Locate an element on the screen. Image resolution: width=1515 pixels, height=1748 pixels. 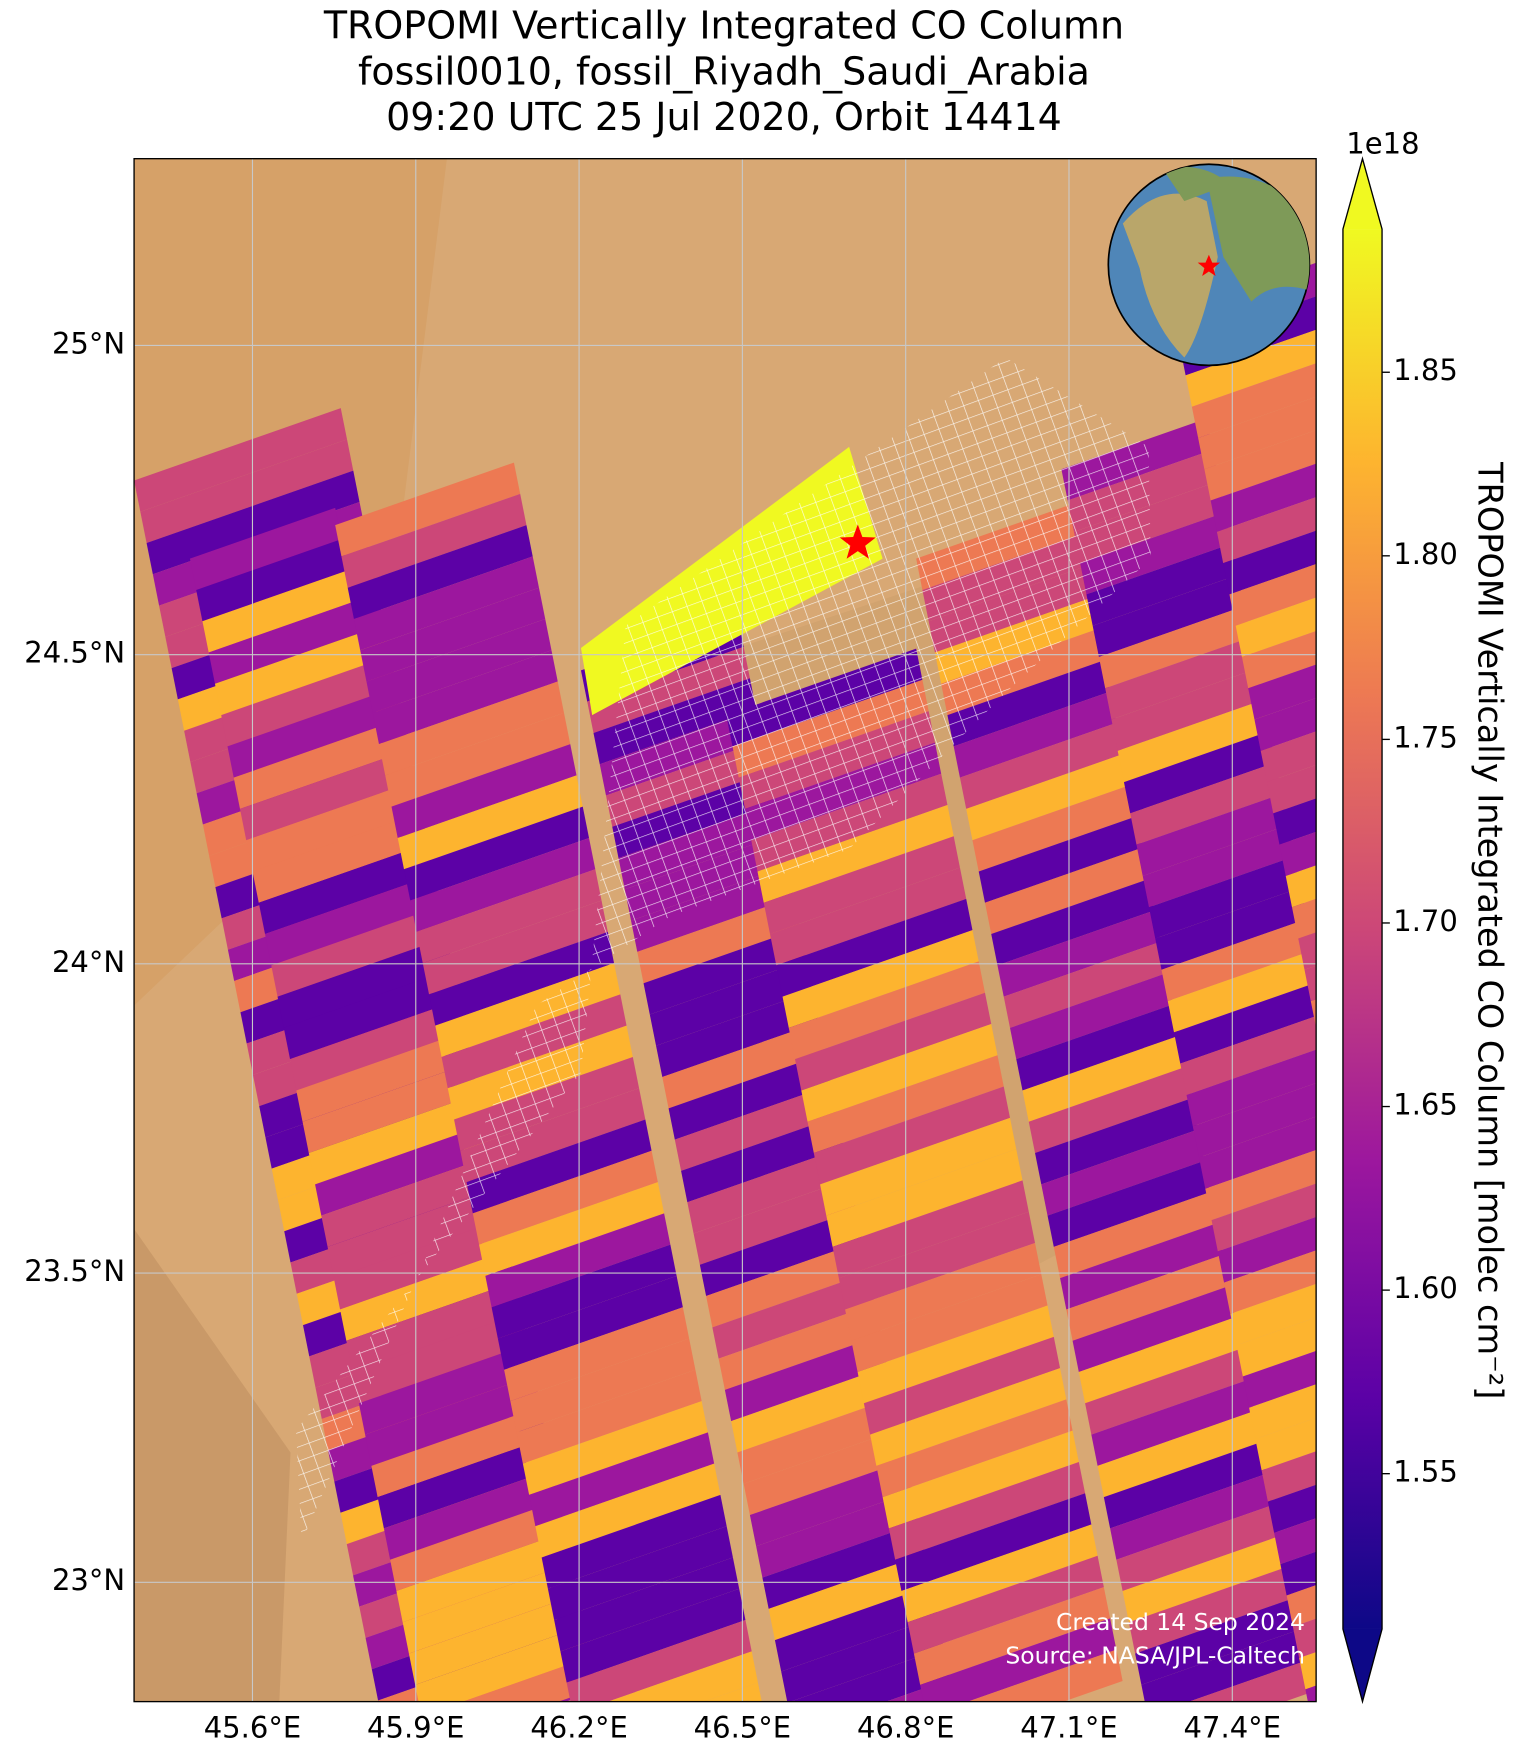
colorbar-extend is located at coordinates (1362, 1665).